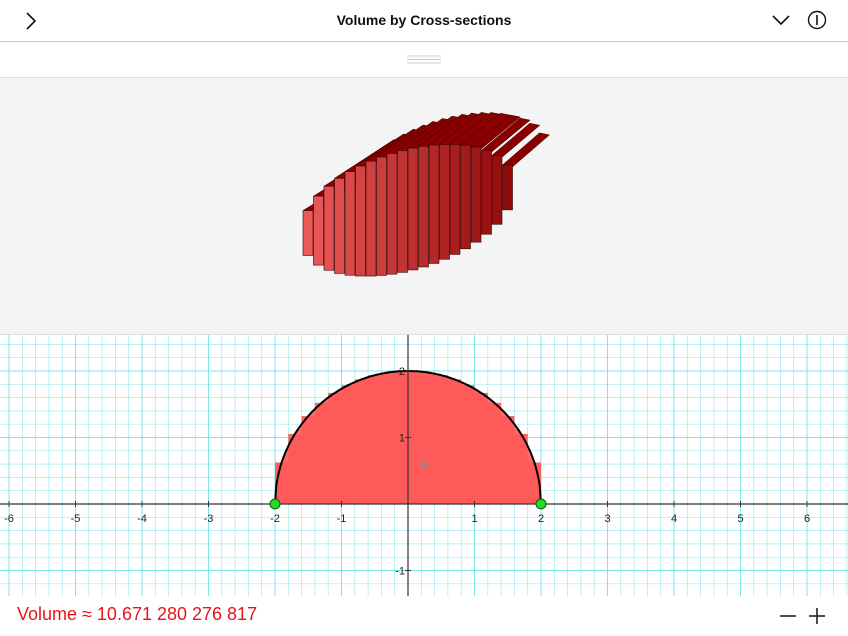  What do you see at coordinates (400, 572) in the screenshot?
I see `y-tick-label: -1` at bounding box center [400, 572].